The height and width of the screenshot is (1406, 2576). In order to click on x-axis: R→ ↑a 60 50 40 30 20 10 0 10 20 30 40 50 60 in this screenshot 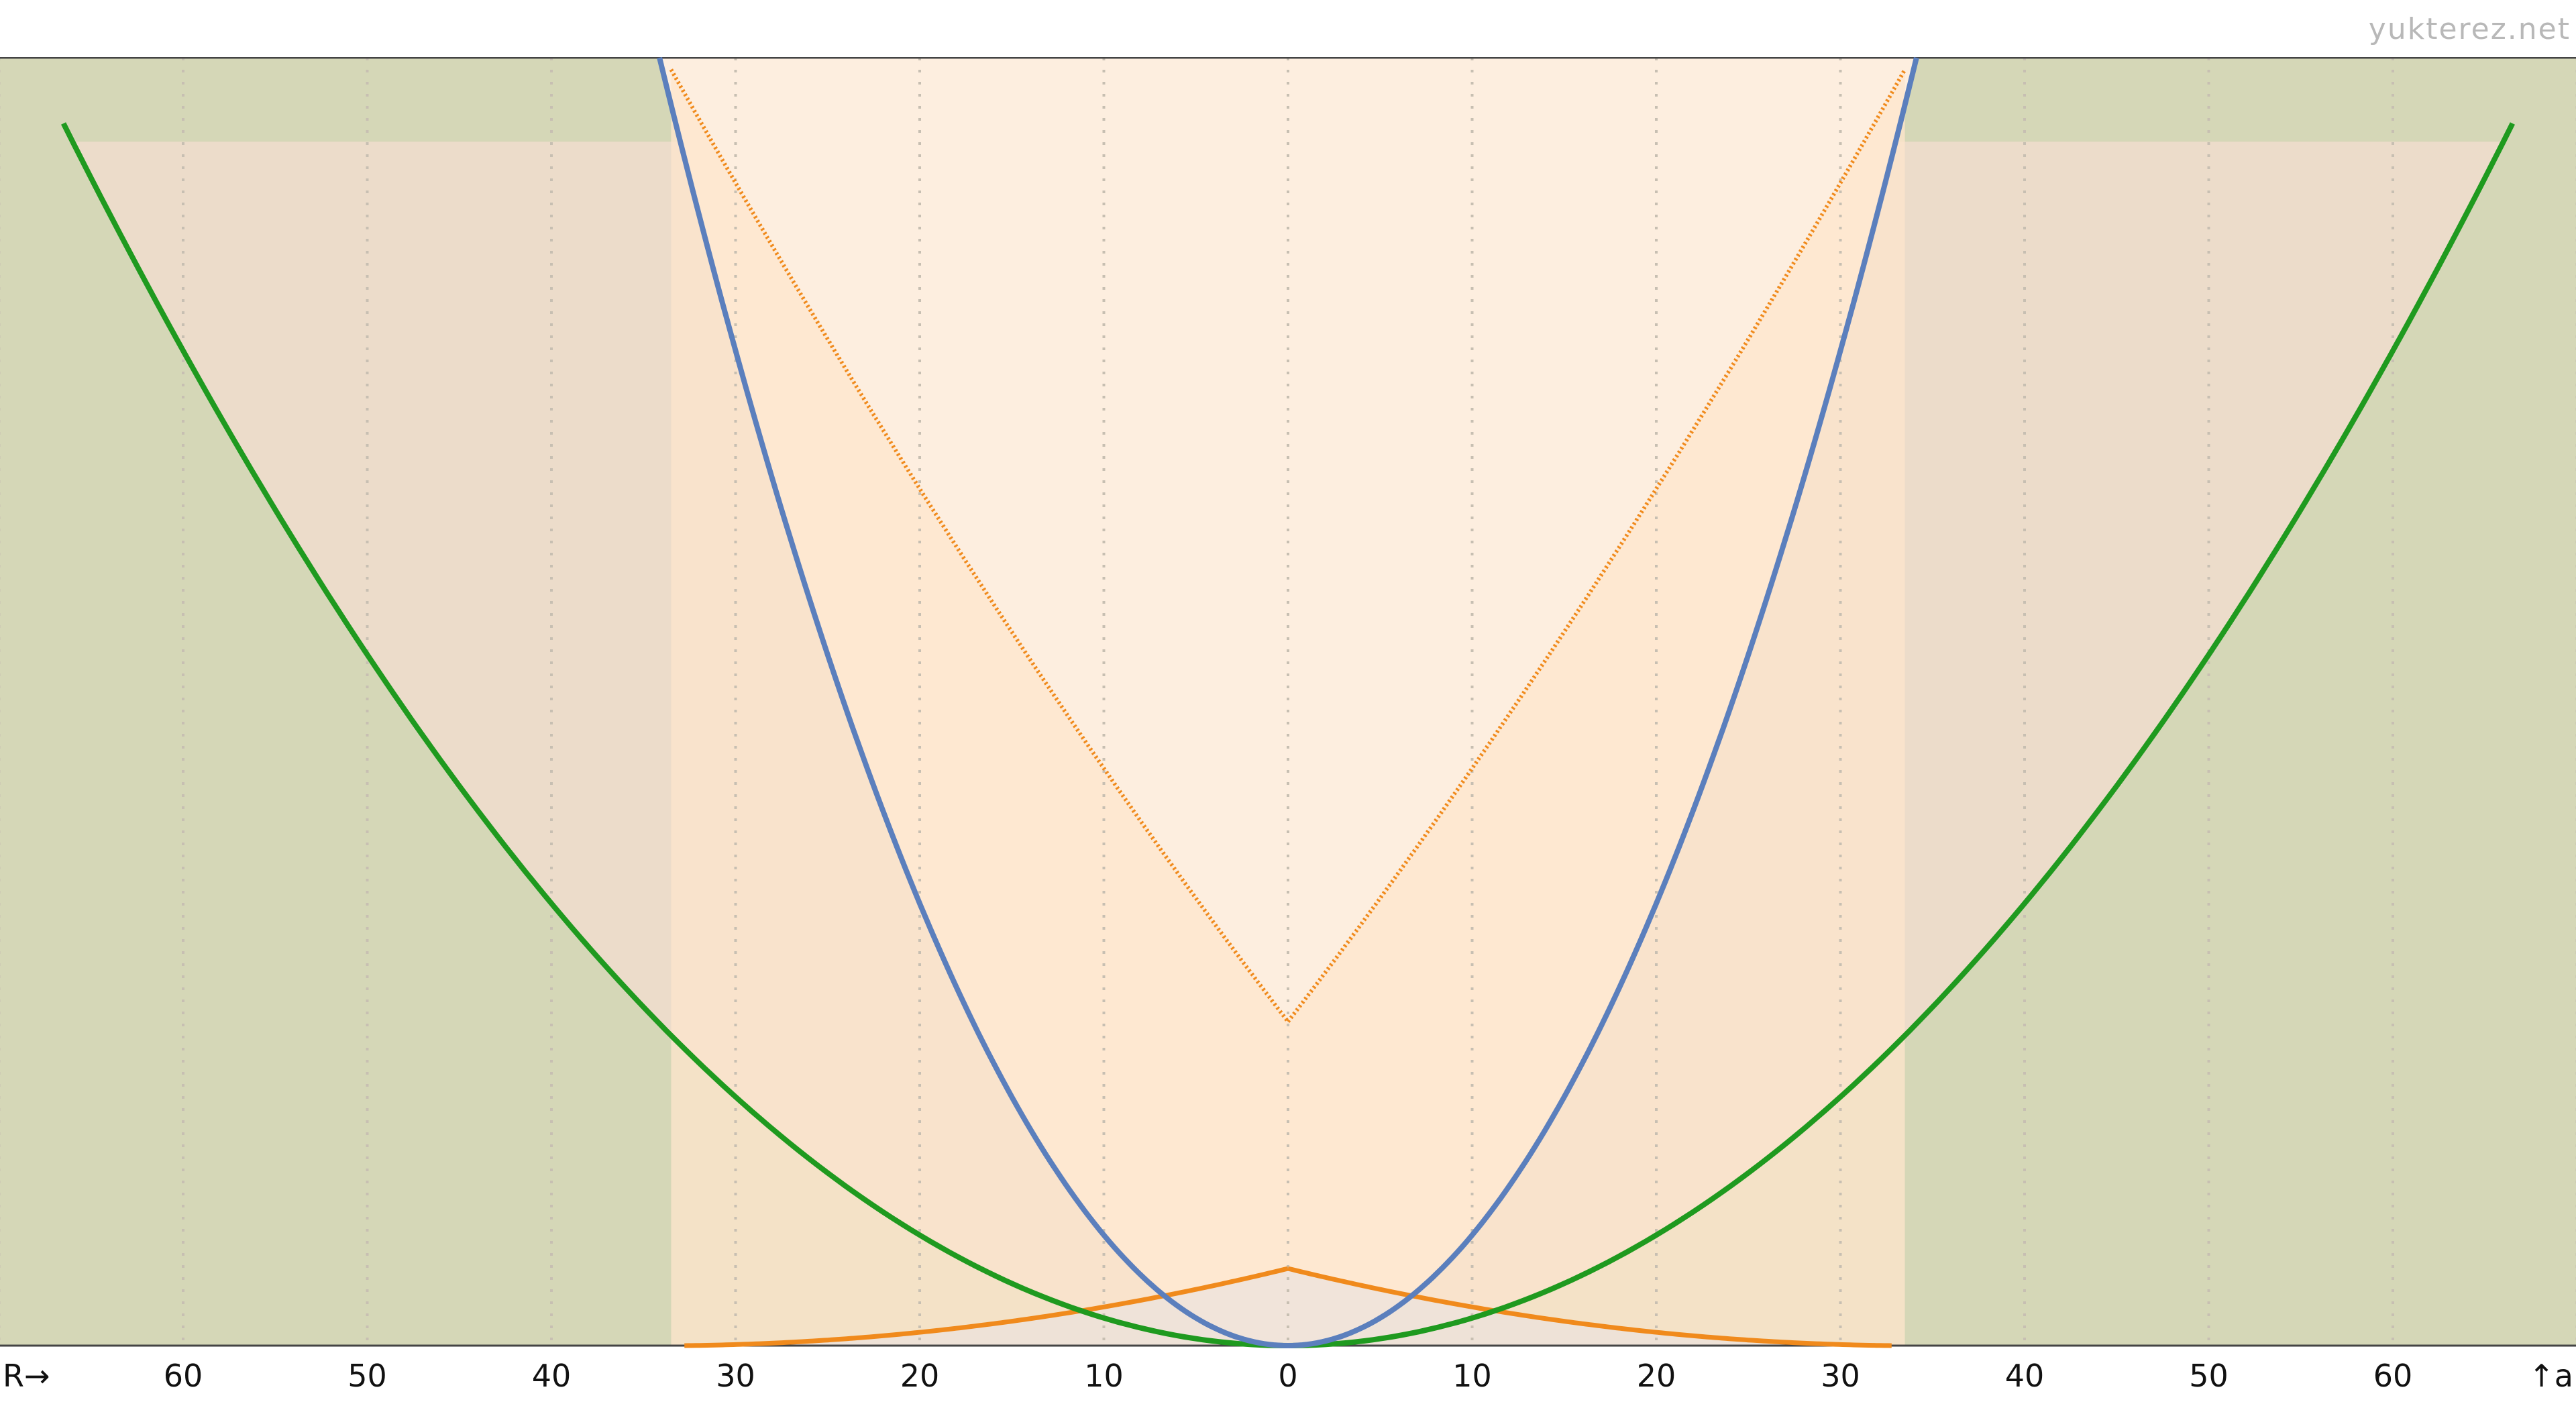, I will do `click(1288, 1377)`.